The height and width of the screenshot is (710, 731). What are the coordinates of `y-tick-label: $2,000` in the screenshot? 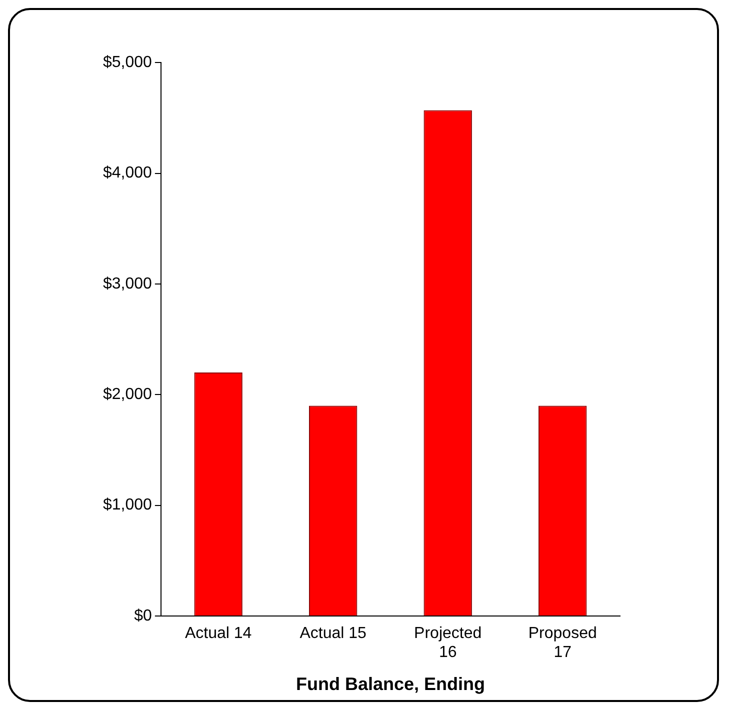 It's located at (127, 395).